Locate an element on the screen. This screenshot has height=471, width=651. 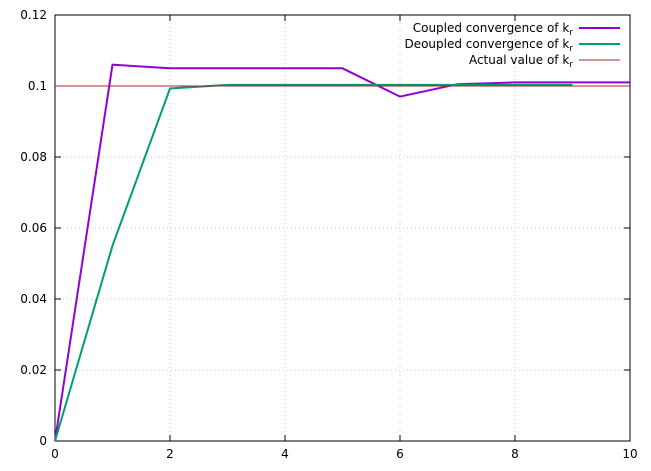
legend-label-text: Deoupled convergence of k is located at coordinates (486, 44).